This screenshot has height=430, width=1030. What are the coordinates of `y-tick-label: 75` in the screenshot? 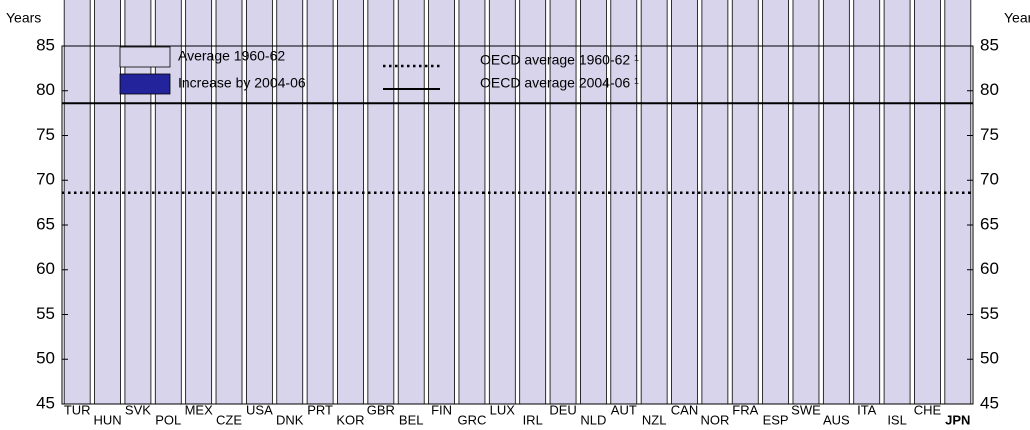 It's located at (45, 134).